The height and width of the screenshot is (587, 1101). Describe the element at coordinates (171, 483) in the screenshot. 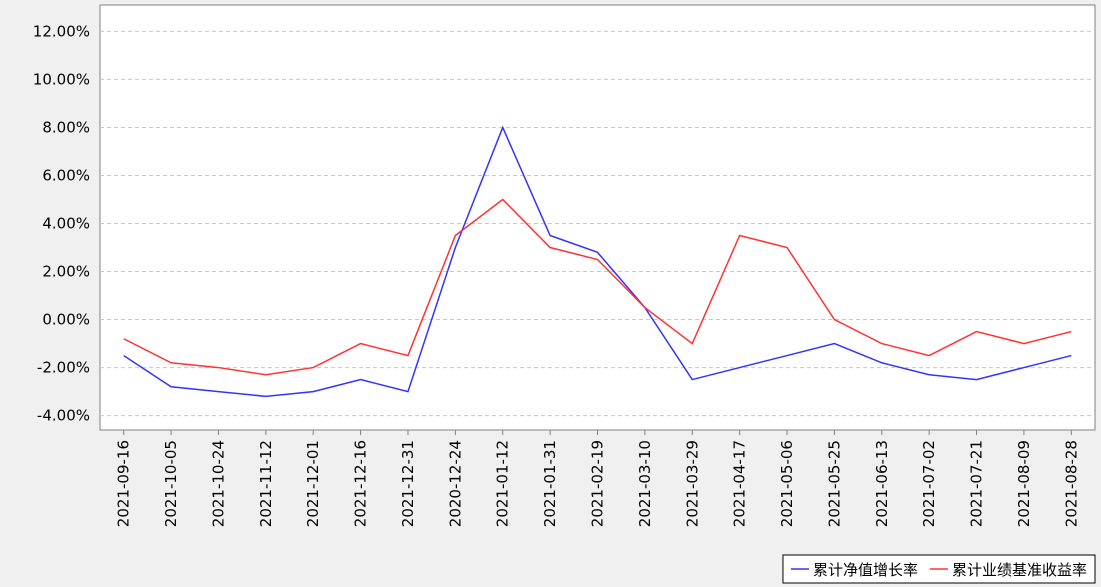

I see `x-tick-label: 2021-10-05` at that location.